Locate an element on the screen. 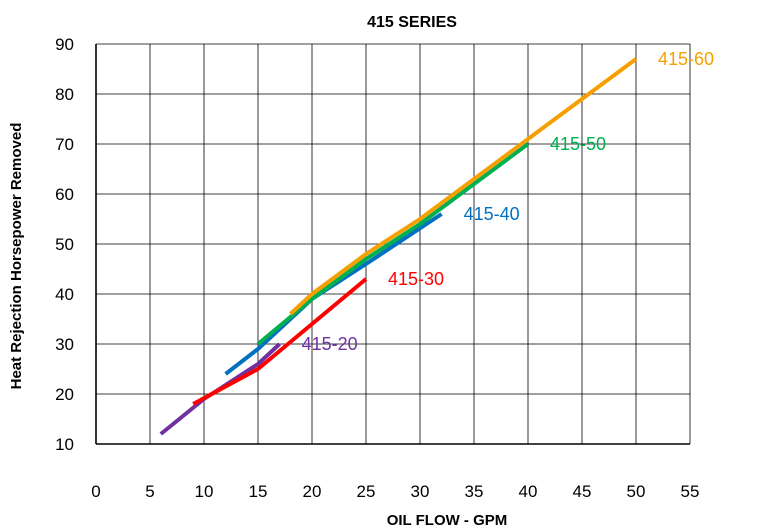  y-tick-label: 20 is located at coordinates (64, 394).